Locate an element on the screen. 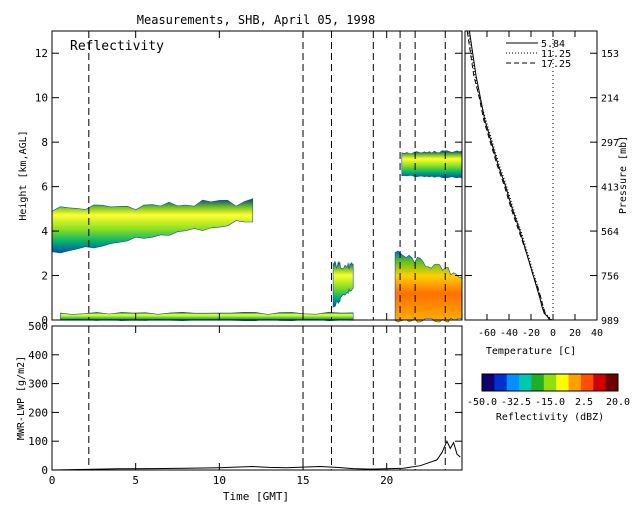 The width and height of the screenshot is (640, 512). colorbar-tick-label: -32.5 is located at coordinates (516, 402).